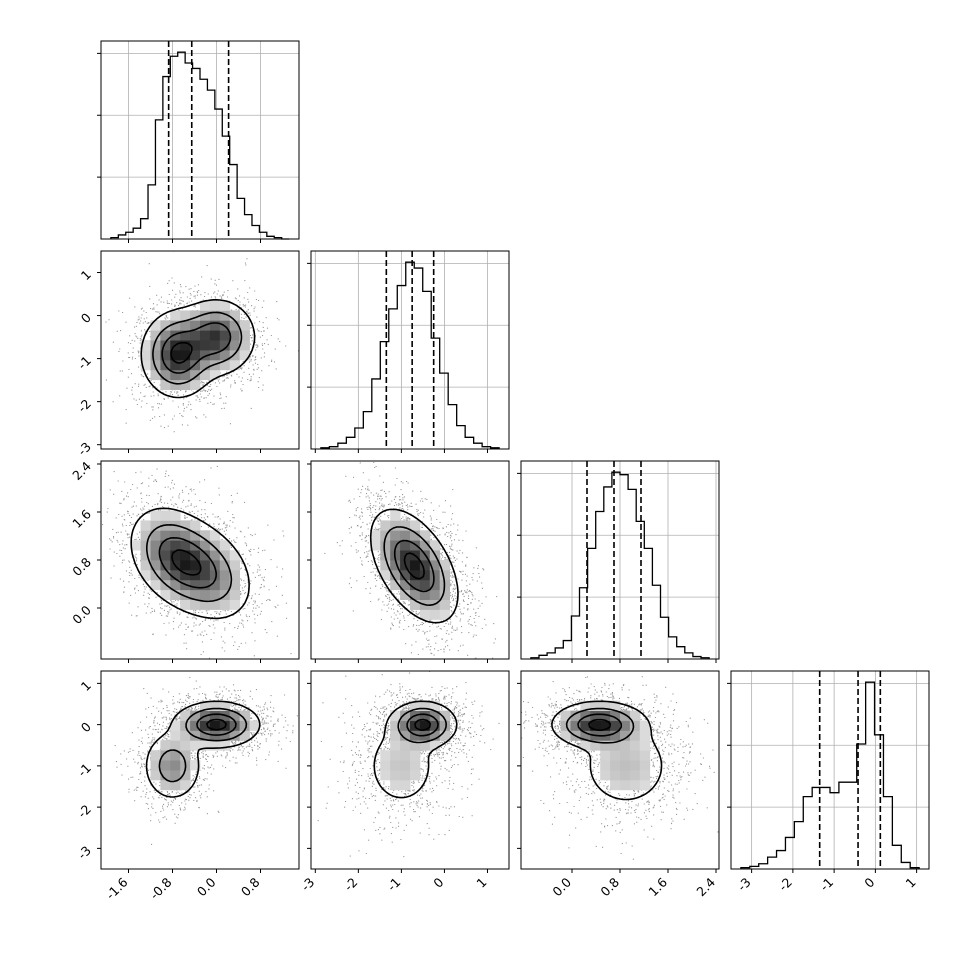 Image resolution: width=970 pixels, height=975 pixels. I want to click on ytick-label-3-2: -1, so click(84, 769).